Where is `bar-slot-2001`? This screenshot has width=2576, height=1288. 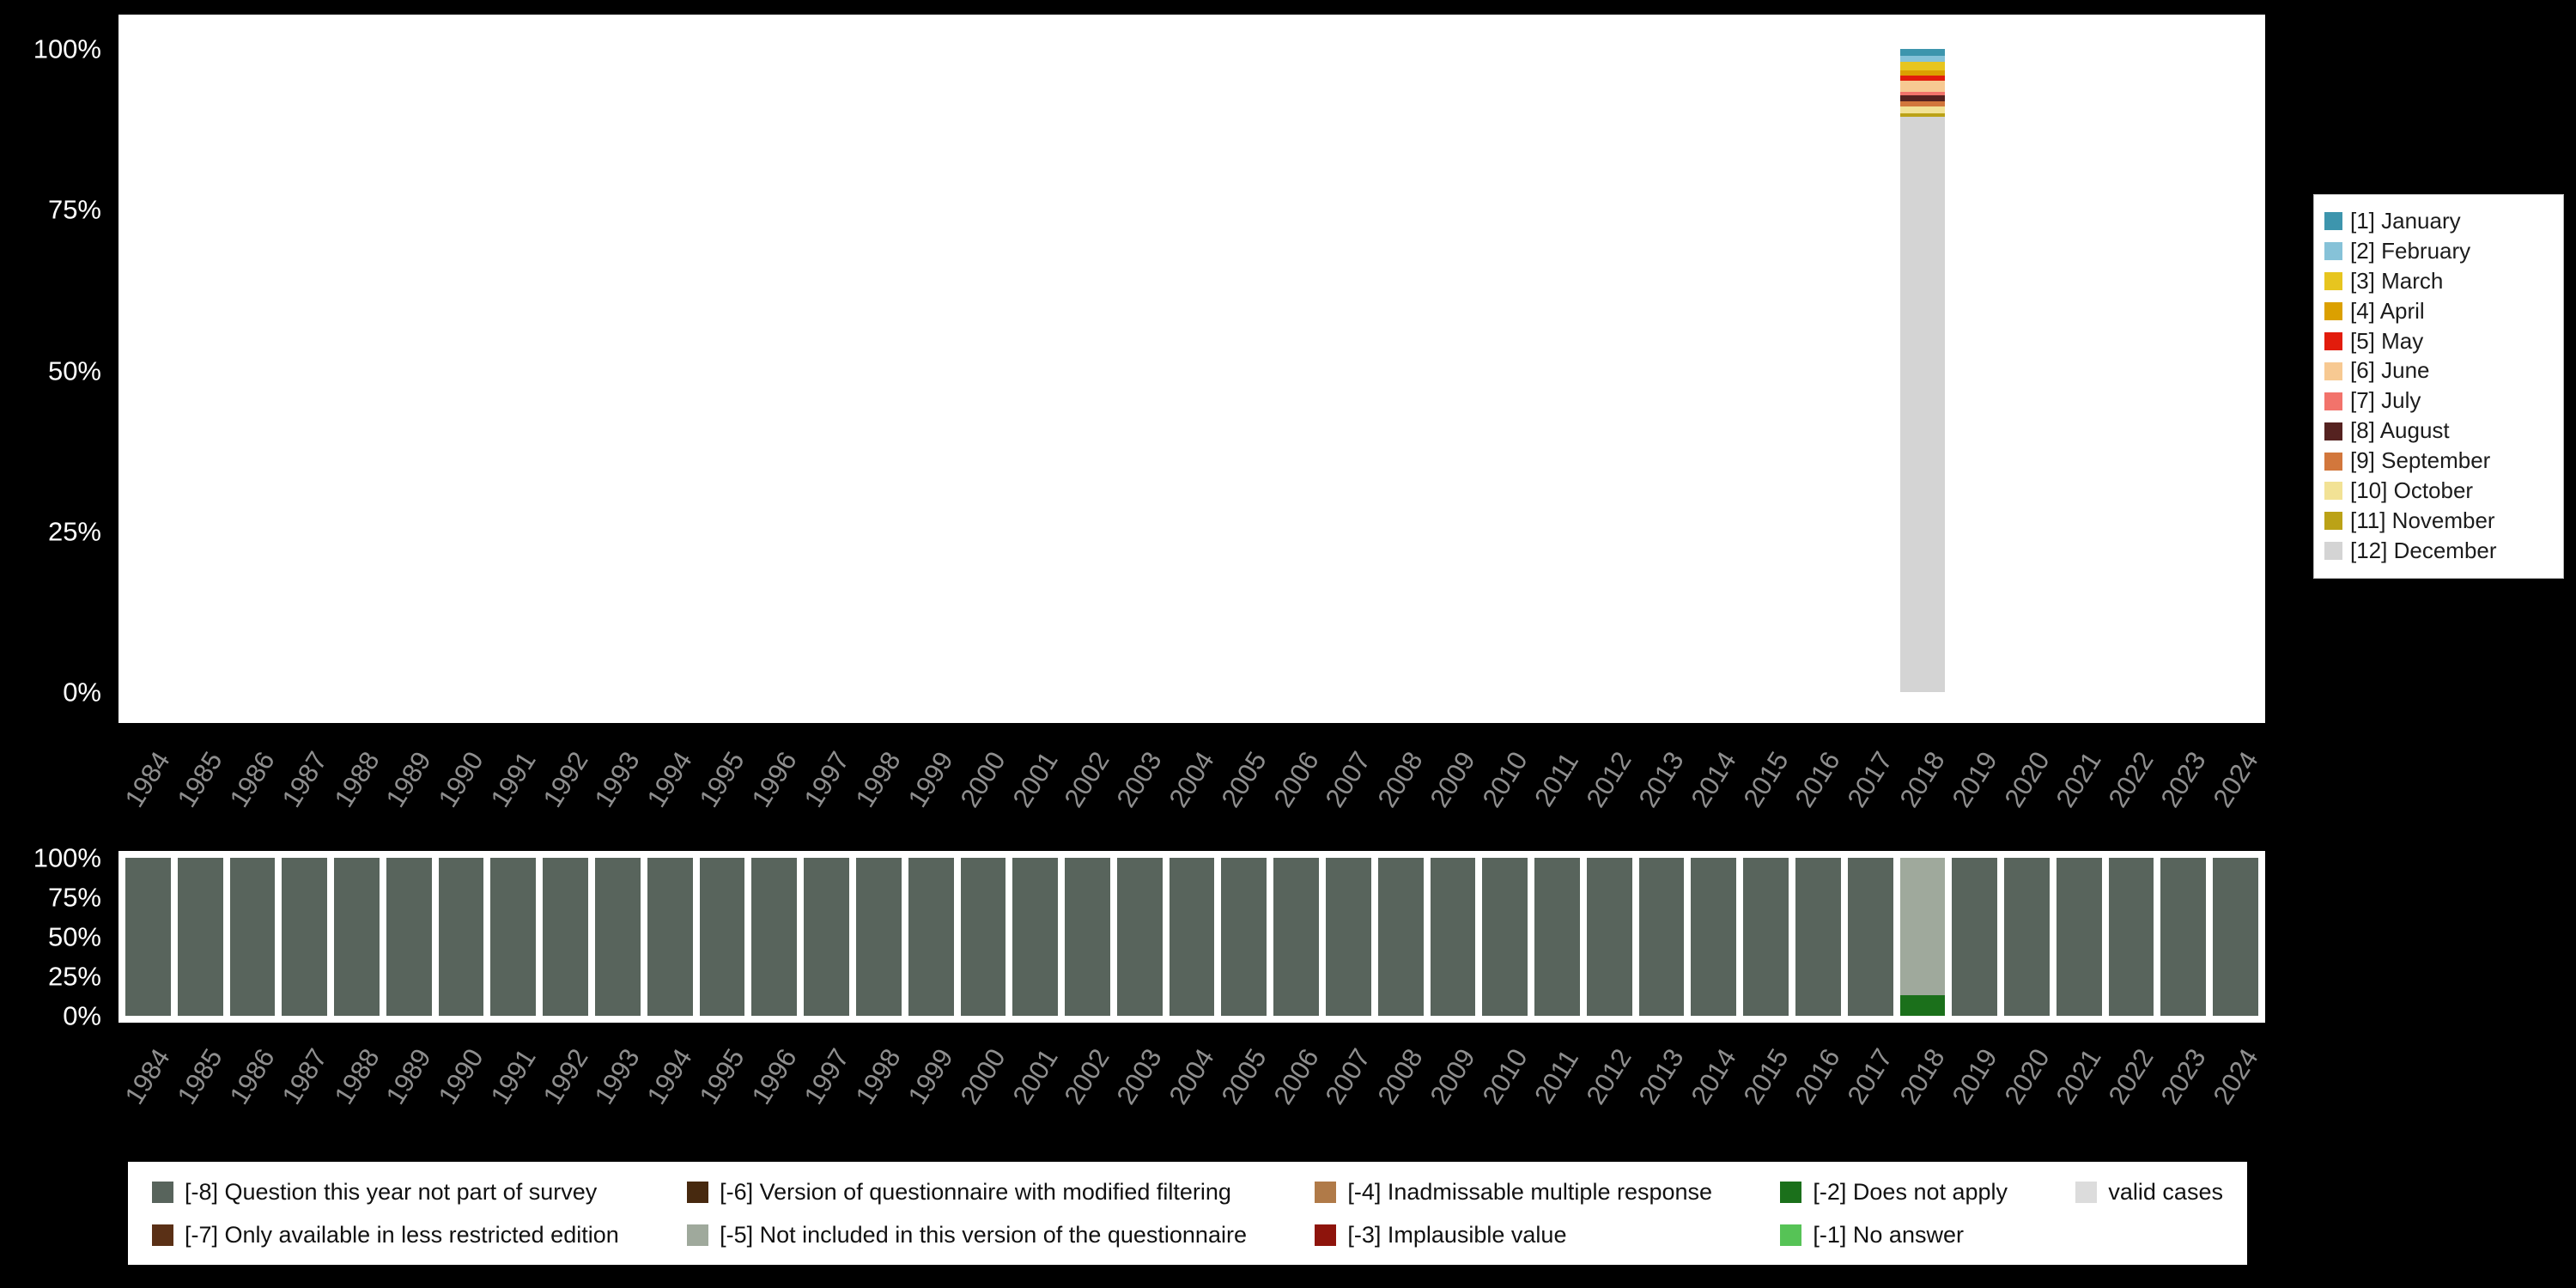 bar-slot-2001 is located at coordinates (1035, 937).